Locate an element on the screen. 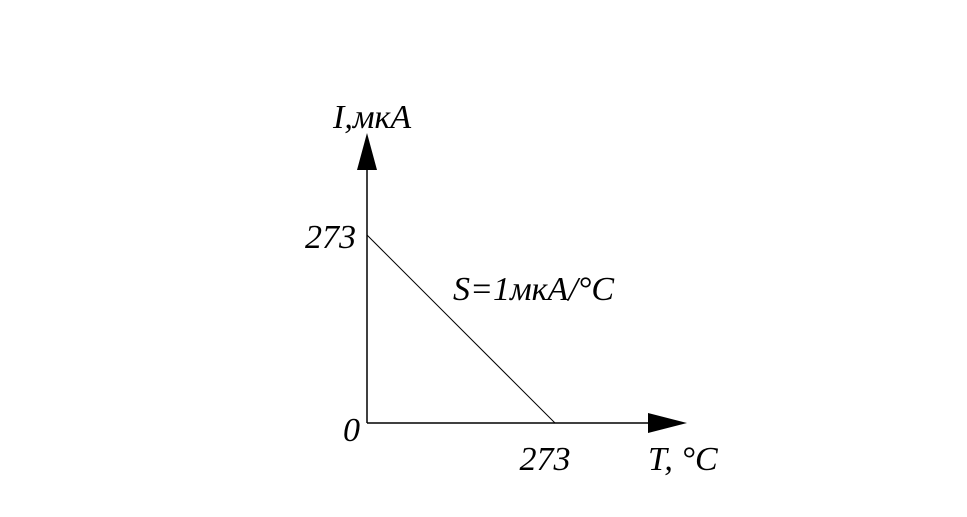 Image resolution: width=967 pixels, height=517 pixels. y-axis-arrow-icon is located at coordinates (367, 151).